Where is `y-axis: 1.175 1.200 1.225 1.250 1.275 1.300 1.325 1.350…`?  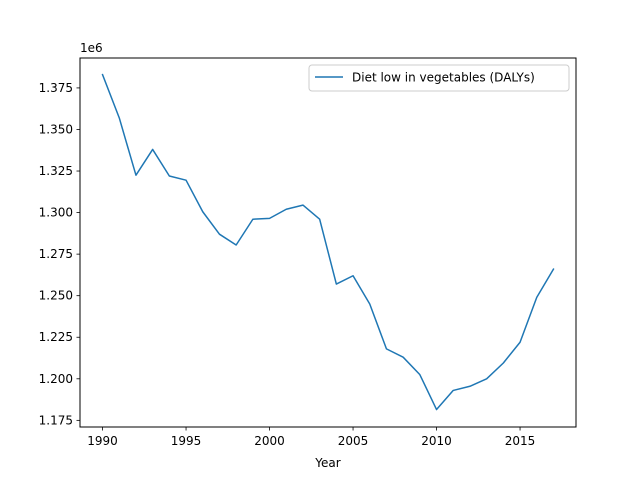 y-axis: 1.175 1.200 1.225 1.250 1.275 1.300 1.325 1.350… is located at coordinates (59, 254).